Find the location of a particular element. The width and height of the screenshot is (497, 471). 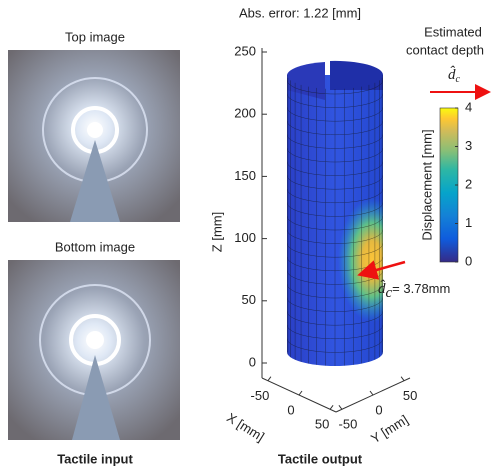

legend-symbol: d̂c is located at coordinates (454, 75).